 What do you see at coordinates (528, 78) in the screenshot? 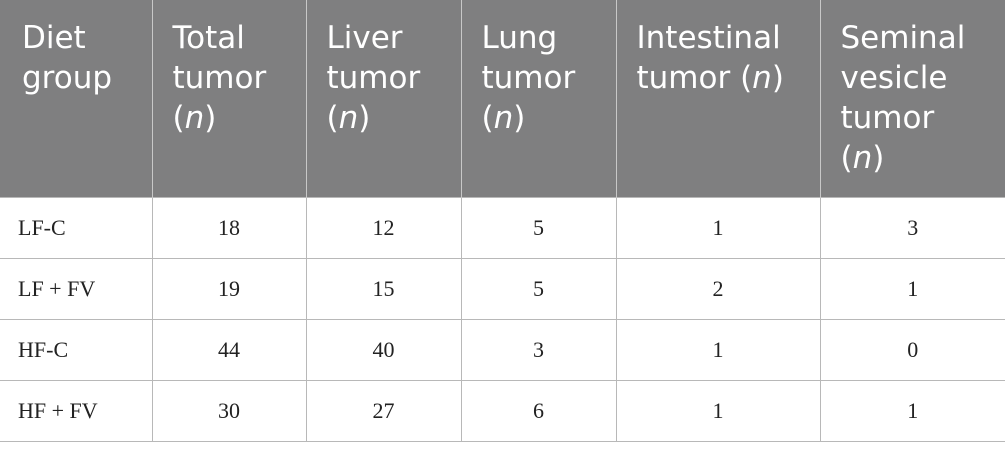
I see `header-text: Lung tumor (` at bounding box center [528, 78].